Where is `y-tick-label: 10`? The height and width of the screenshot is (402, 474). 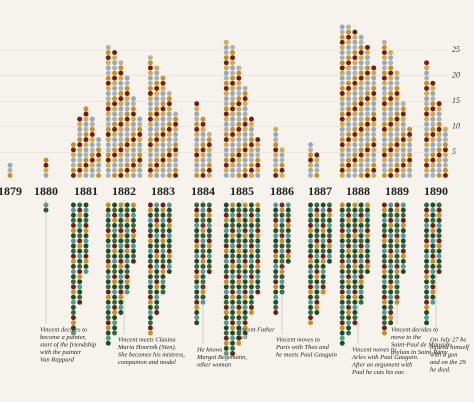 y-tick-label: 10 is located at coordinates (456, 126).